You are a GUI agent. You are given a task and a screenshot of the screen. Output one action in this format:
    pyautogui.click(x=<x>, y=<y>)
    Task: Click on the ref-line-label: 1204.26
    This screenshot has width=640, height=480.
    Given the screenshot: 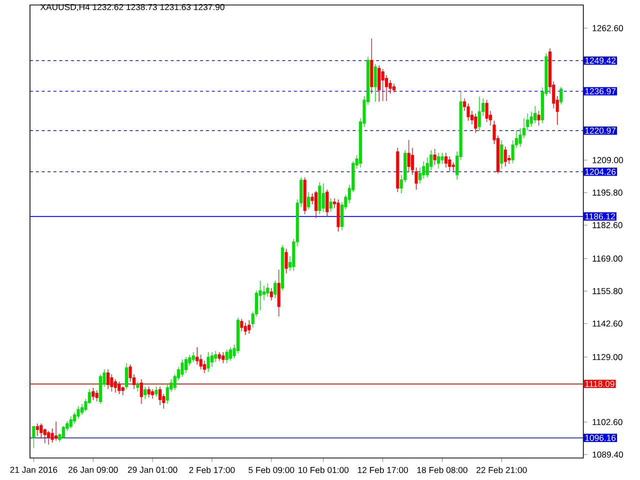 What is the action you would take?
    pyautogui.click(x=600, y=171)
    